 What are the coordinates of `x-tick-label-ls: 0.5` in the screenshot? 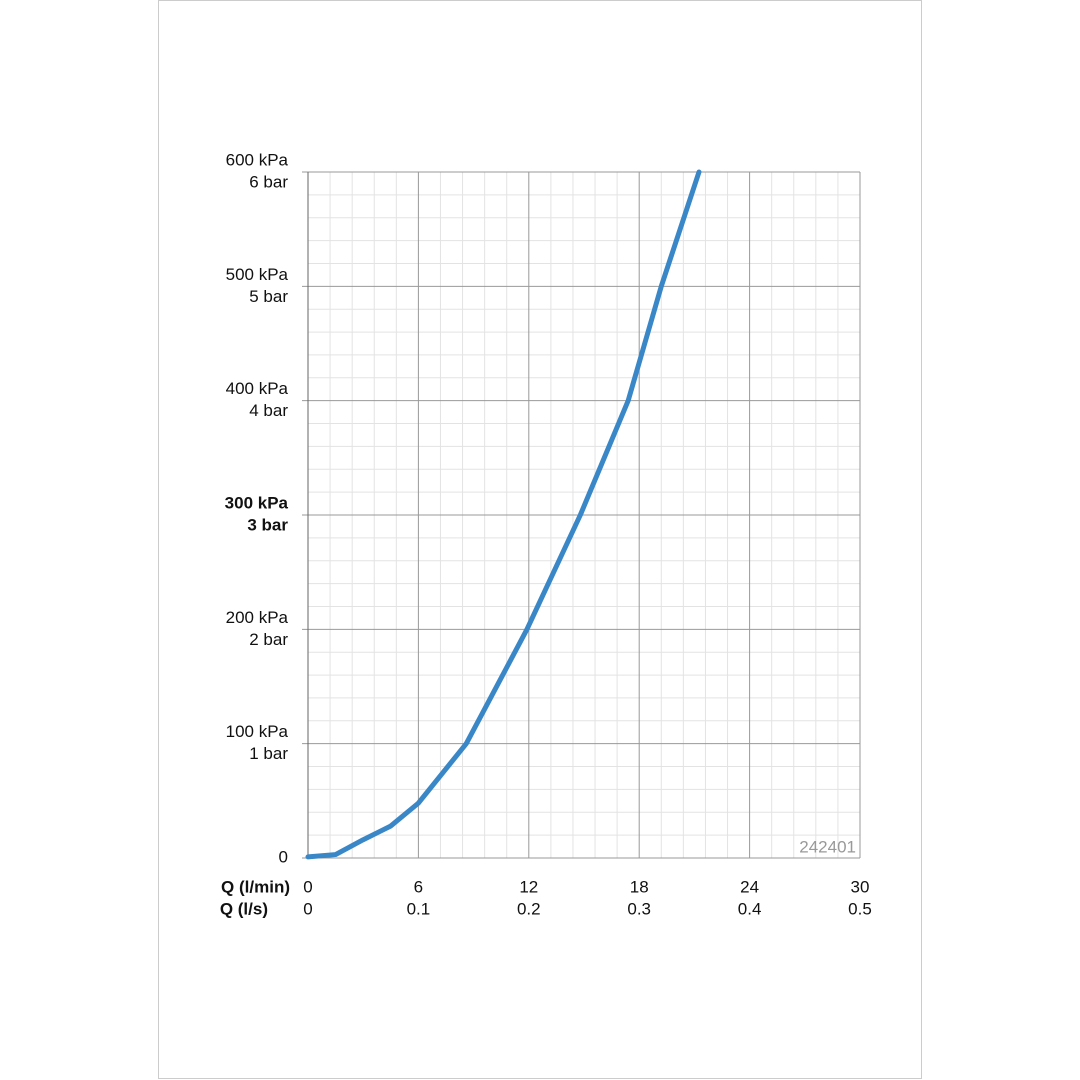 It's located at (860, 908).